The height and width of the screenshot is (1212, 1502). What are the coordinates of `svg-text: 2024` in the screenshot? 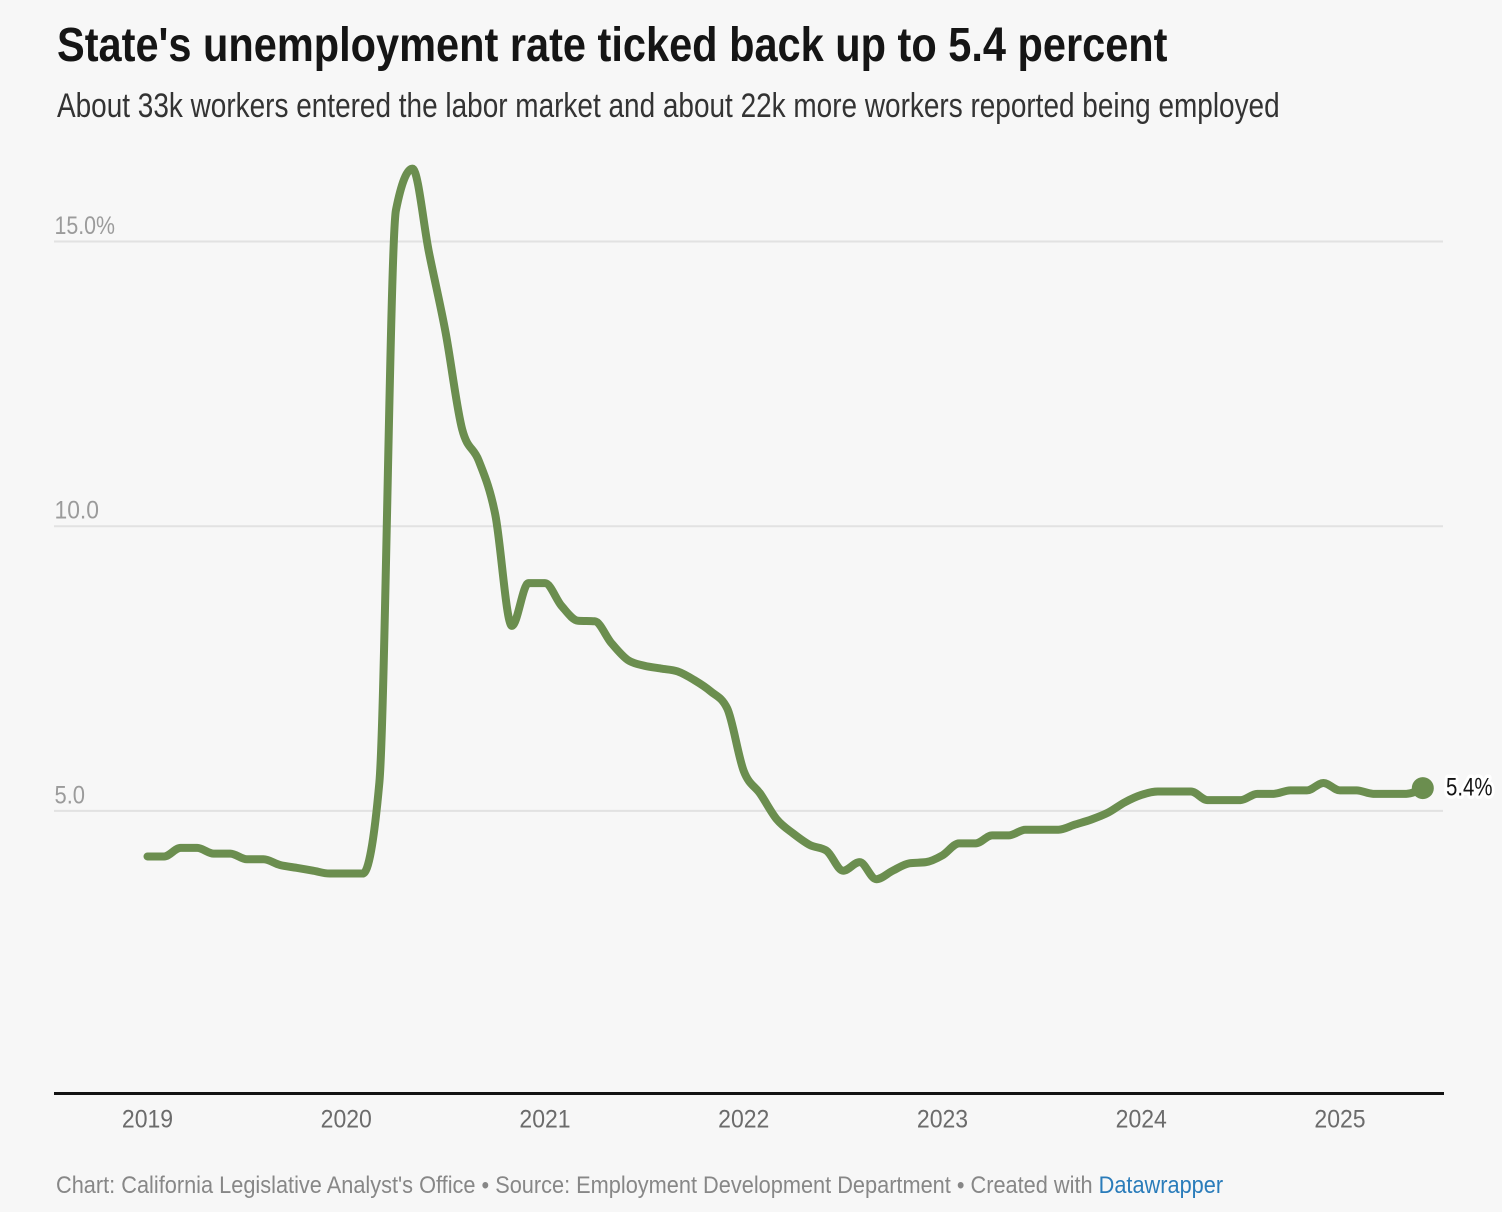 It's located at (1141, 1120).